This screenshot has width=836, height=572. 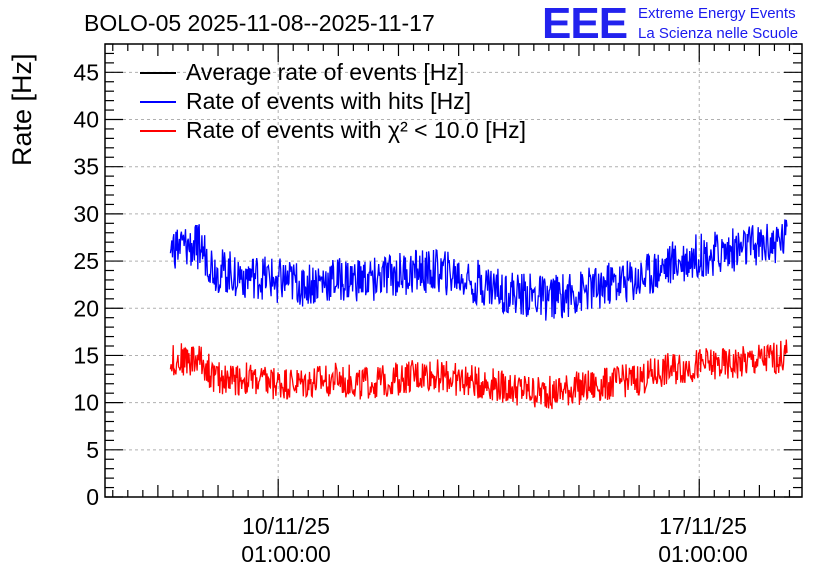 I want to click on y-tick-label: 40, so click(x=86, y=120).